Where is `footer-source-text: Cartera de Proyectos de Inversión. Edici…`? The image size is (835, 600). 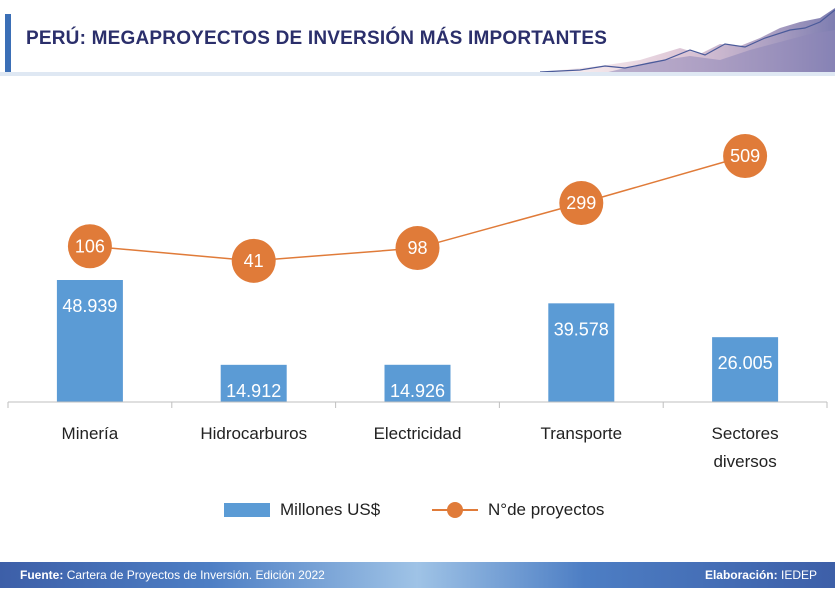 footer-source-text: Cartera de Proyectos de Inversión. Edici… is located at coordinates (195, 575).